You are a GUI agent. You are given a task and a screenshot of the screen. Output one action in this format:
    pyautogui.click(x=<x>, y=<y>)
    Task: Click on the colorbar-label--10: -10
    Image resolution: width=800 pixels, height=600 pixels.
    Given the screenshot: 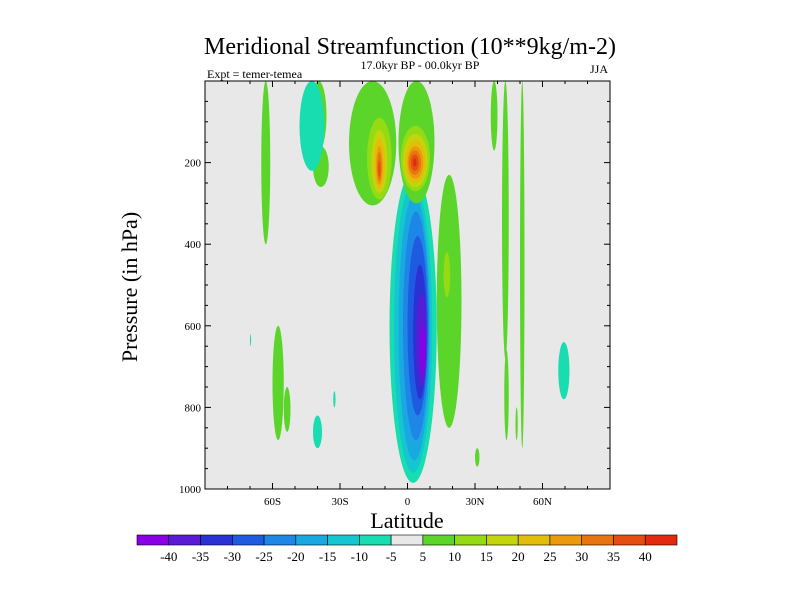 What is the action you would take?
    pyautogui.click(x=359, y=556)
    